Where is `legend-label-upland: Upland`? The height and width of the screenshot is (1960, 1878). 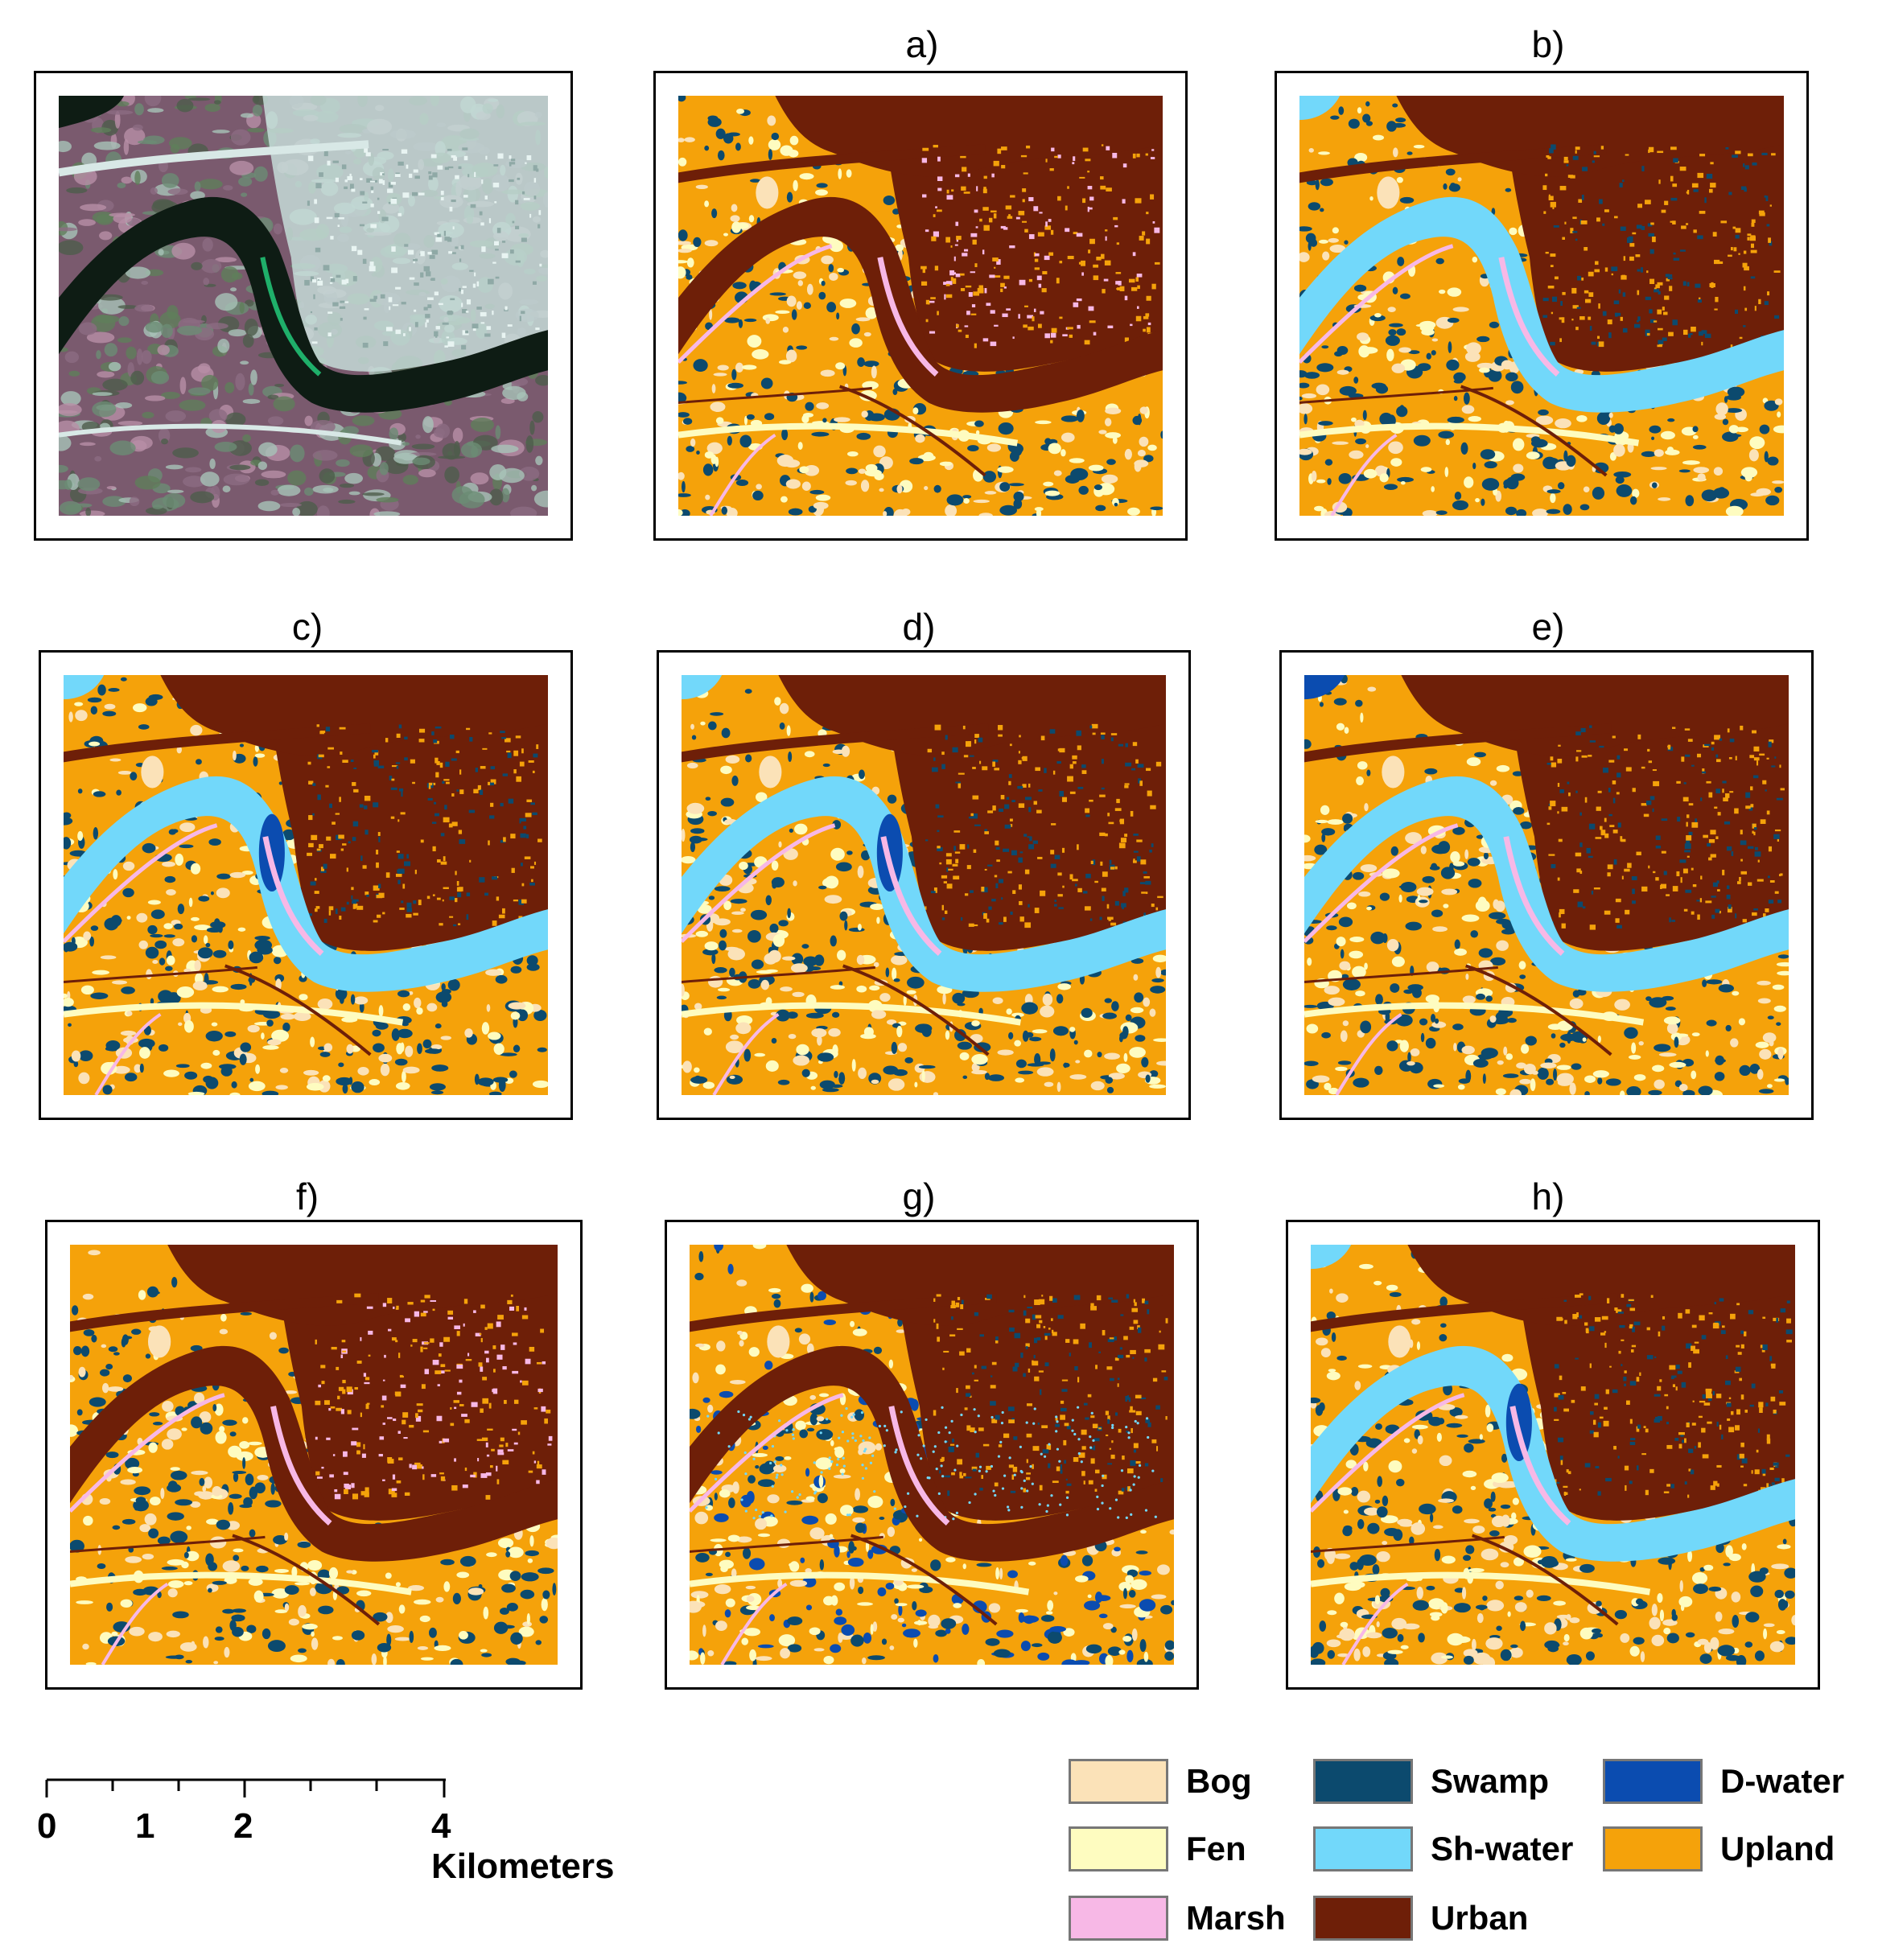 legend-label-upland: Upland is located at coordinates (1777, 1849).